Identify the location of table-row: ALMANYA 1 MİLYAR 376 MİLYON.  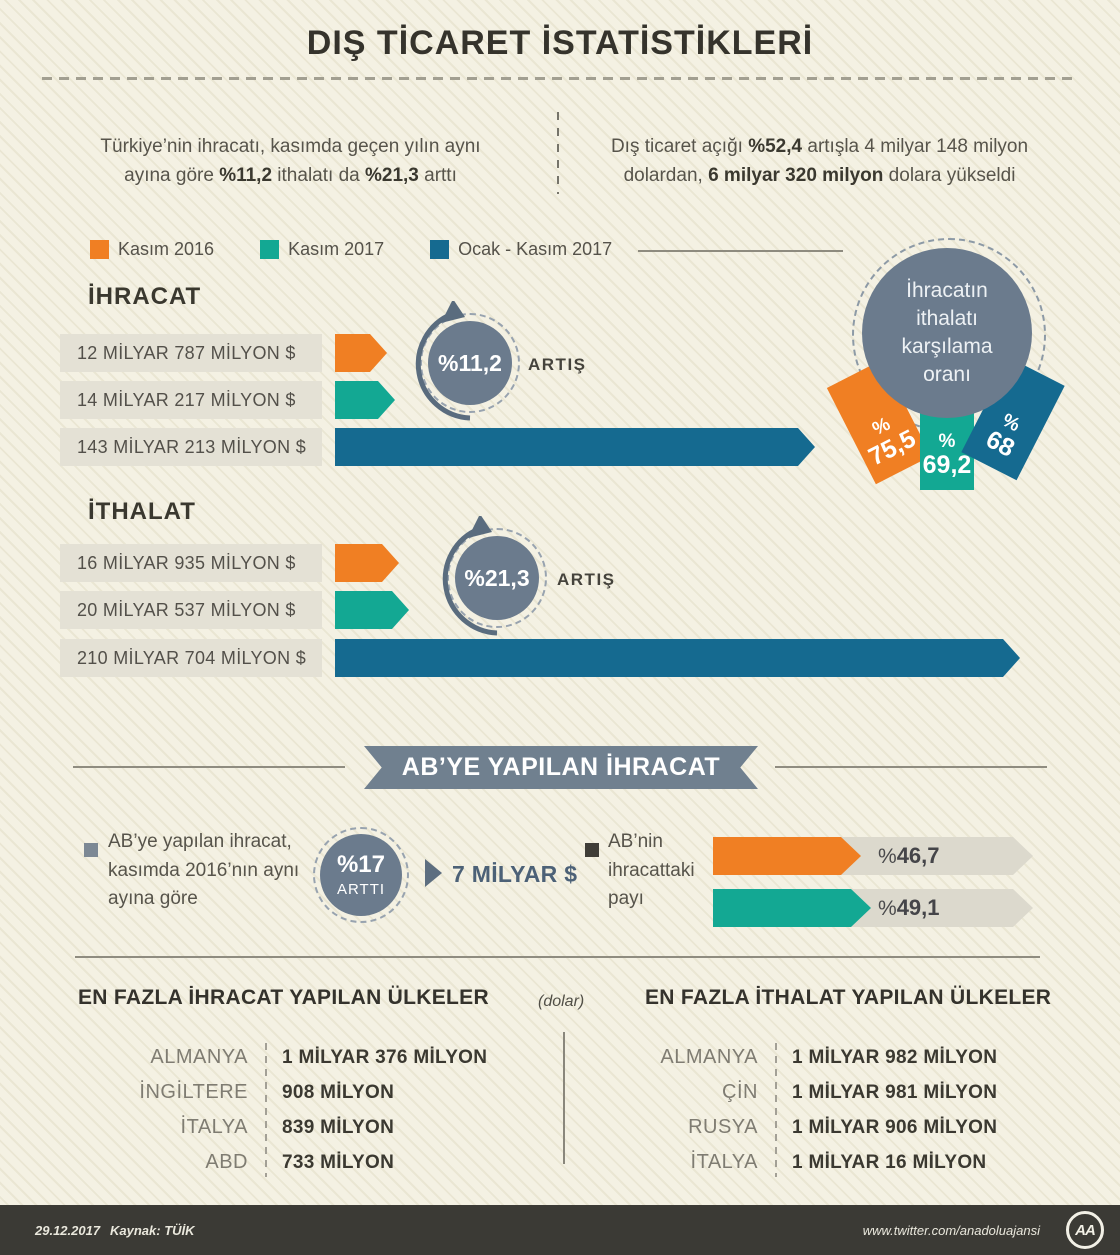
(303, 1057).